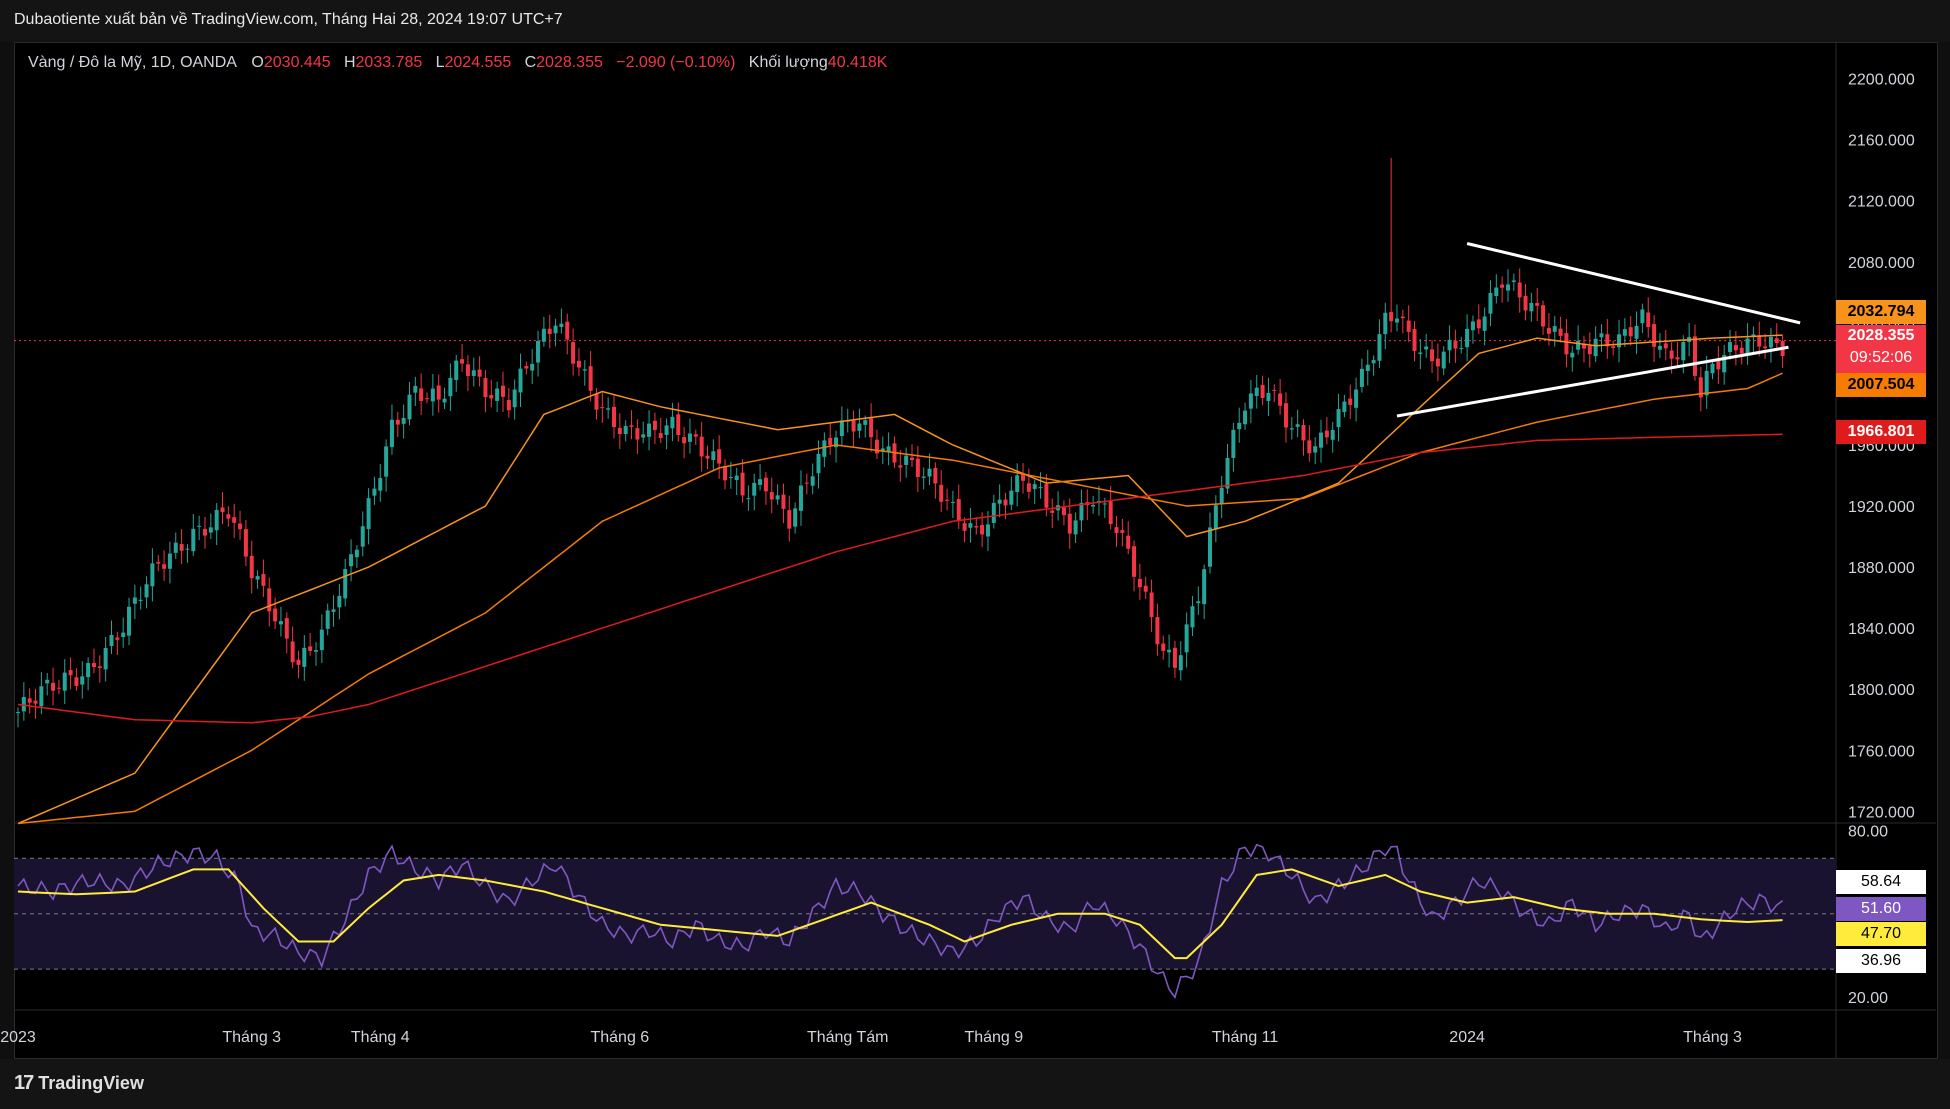 The image size is (1950, 1109). Describe the element at coordinates (1881, 263) in the screenshot. I see `price-tick-label: 2080.000` at that location.